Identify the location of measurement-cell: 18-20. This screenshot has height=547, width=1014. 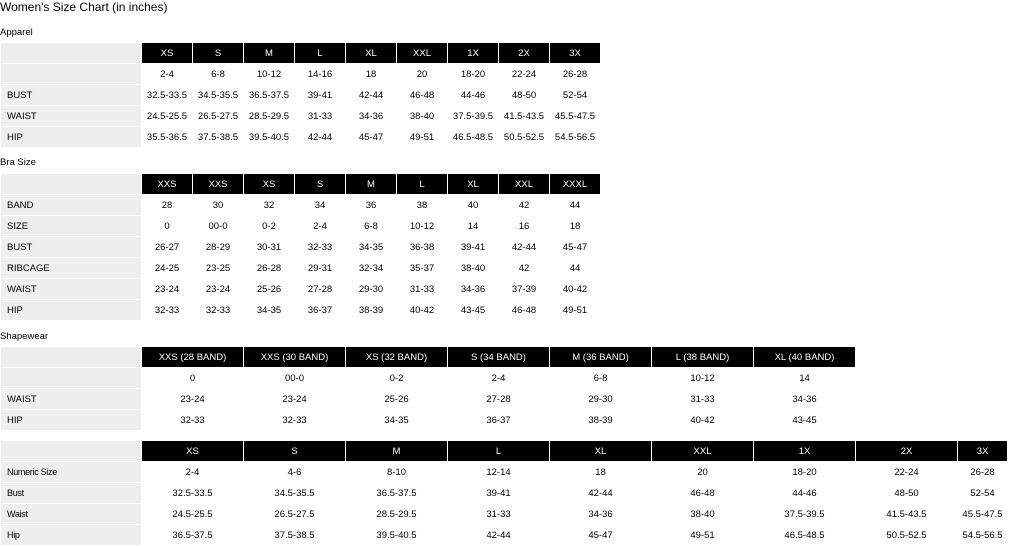
(473, 74).